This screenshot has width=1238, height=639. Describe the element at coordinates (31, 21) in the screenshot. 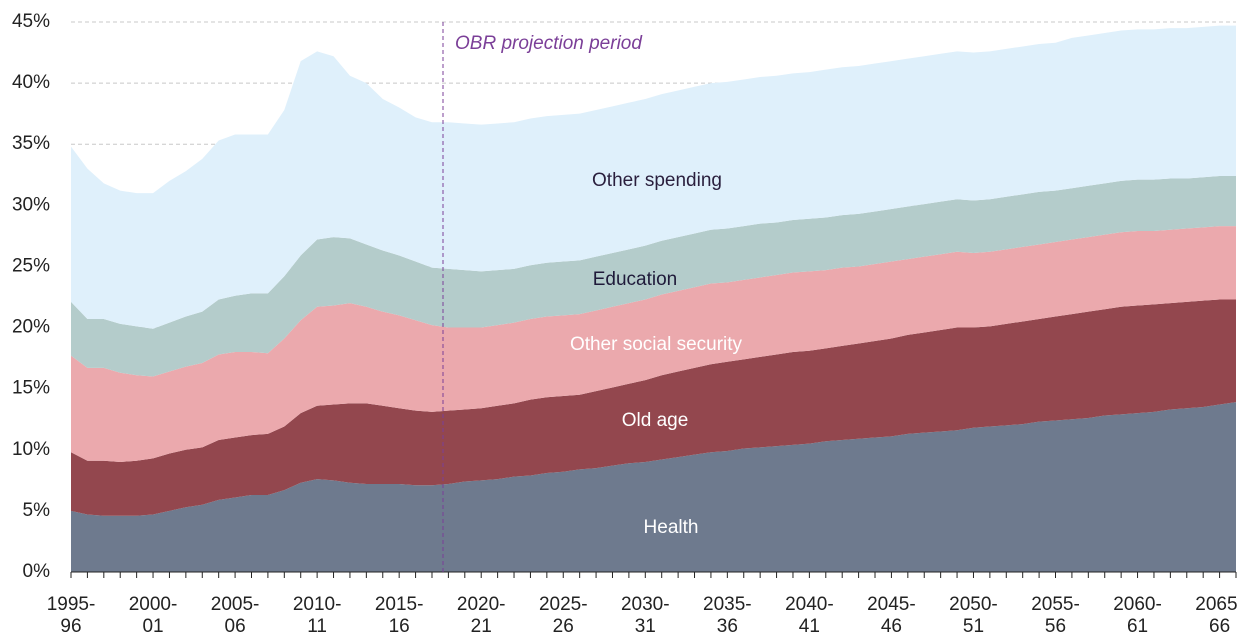

I see `y-tick-label: 45%` at that location.